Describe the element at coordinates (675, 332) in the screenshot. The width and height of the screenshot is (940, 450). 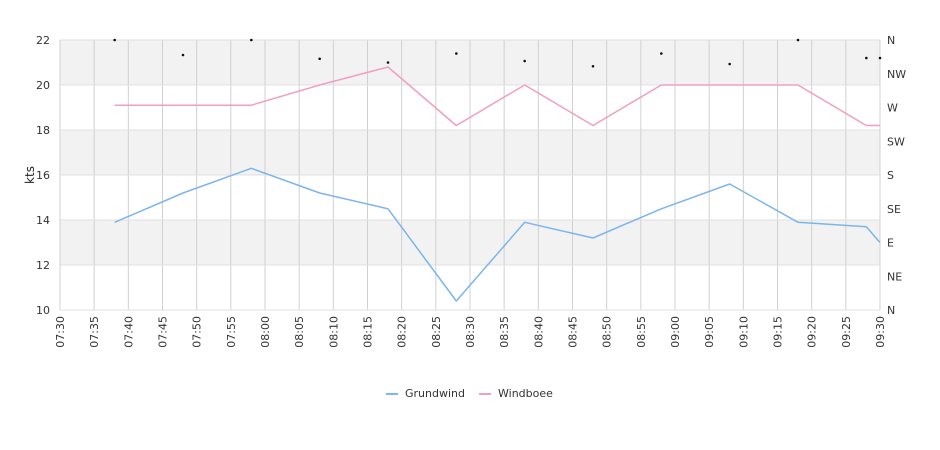
I see `x-tick-label: 09:00` at that location.